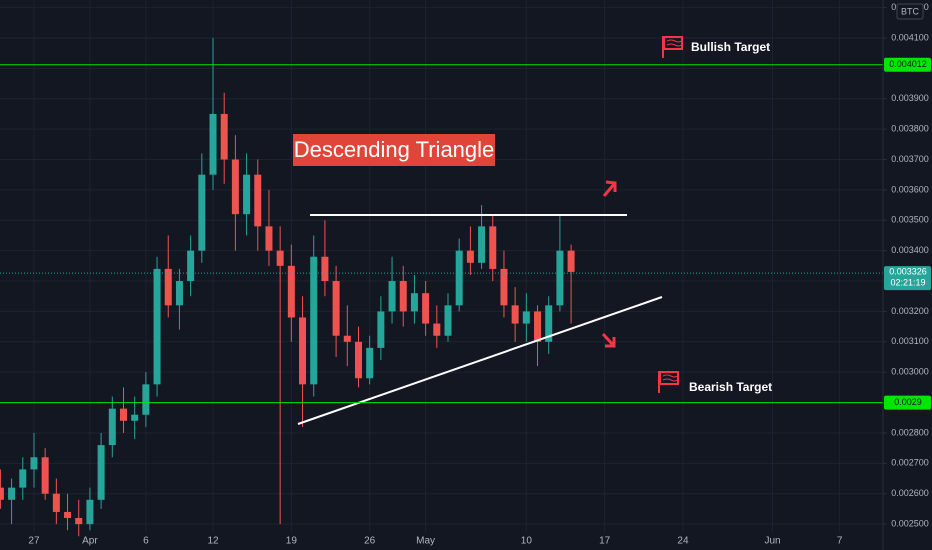  Describe the element at coordinates (425, 541) in the screenshot. I see `x-tick-label: May` at that location.